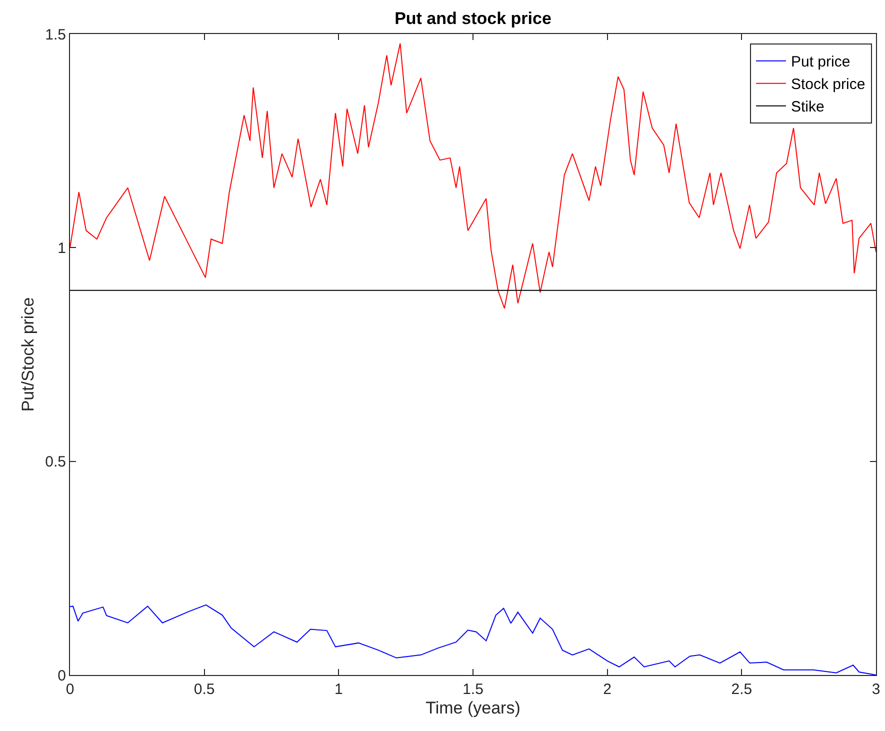  I want to click on y-axis-title: Put/Stock price, so click(28, 354).